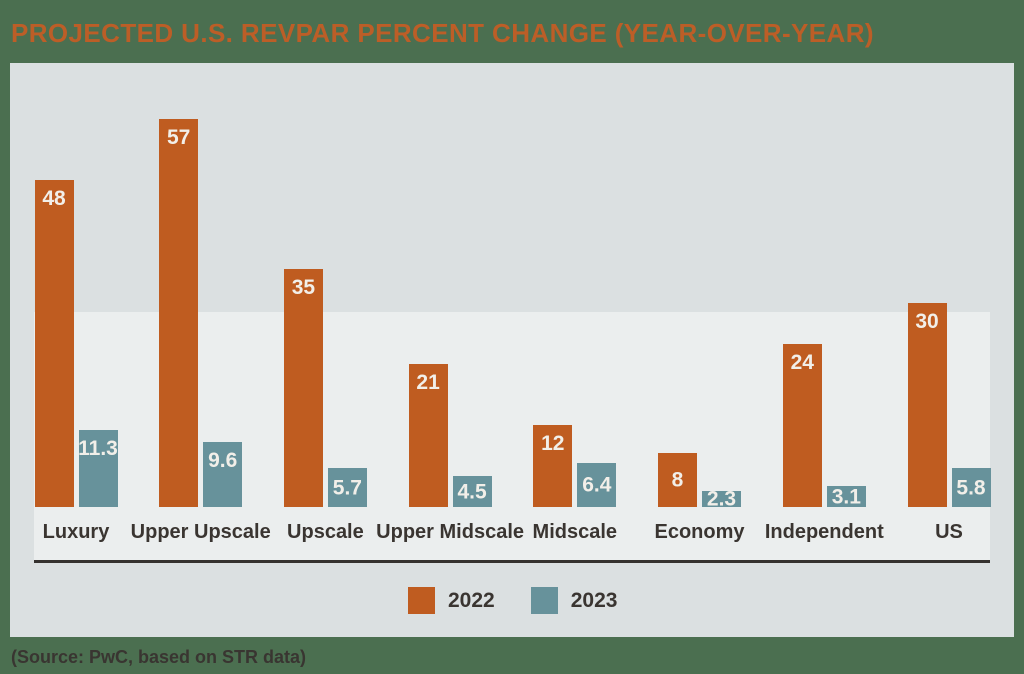 The width and height of the screenshot is (1024, 674). What do you see at coordinates (594, 600) in the screenshot?
I see `legend-label-2023: 2023` at bounding box center [594, 600].